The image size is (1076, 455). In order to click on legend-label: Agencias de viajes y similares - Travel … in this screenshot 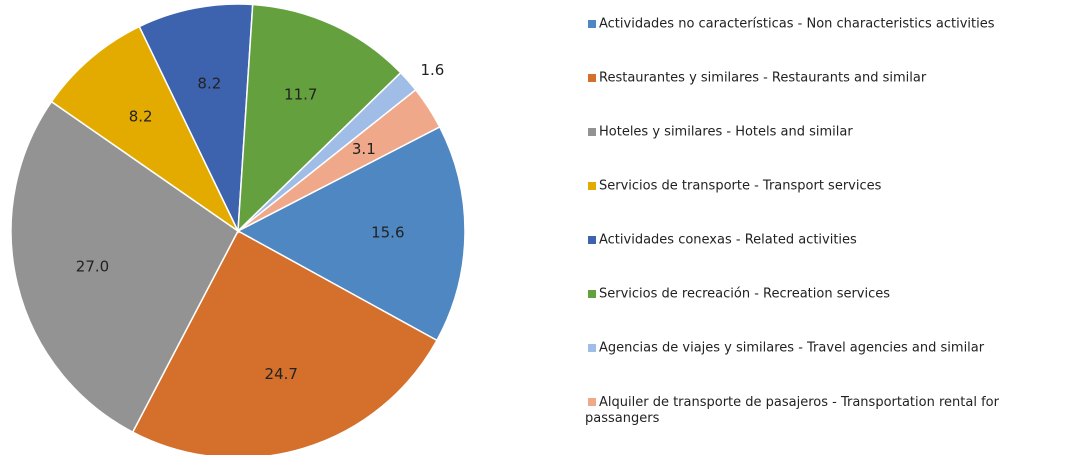, I will do `click(792, 348)`.